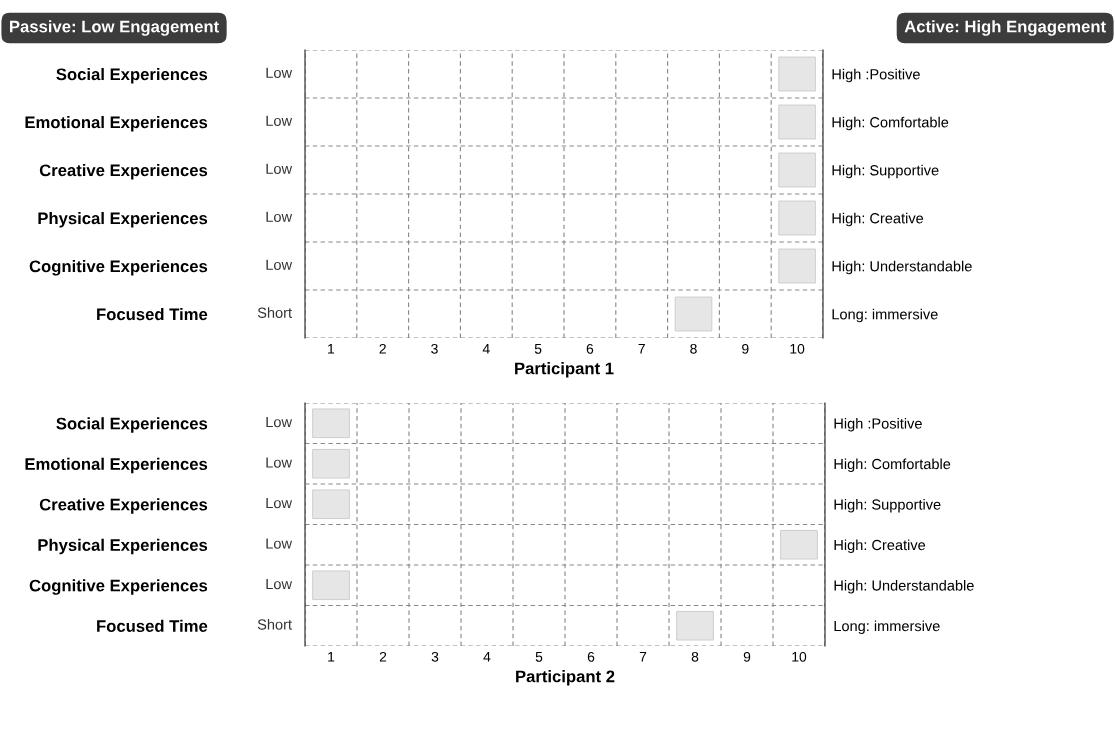 The height and width of the screenshot is (738, 1115). Describe the element at coordinates (1005, 28) in the screenshot. I see `text: Active: High Engagement` at that location.